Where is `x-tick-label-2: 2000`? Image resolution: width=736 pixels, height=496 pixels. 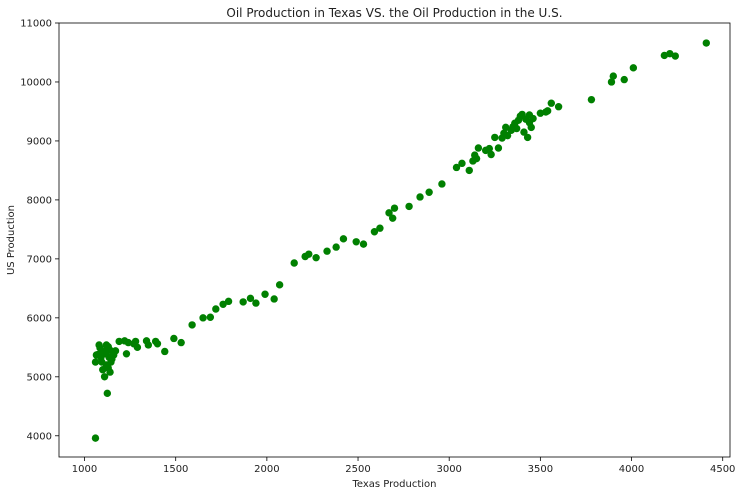
x-tick-label-2: 2000 is located at coordinates (266, 469).